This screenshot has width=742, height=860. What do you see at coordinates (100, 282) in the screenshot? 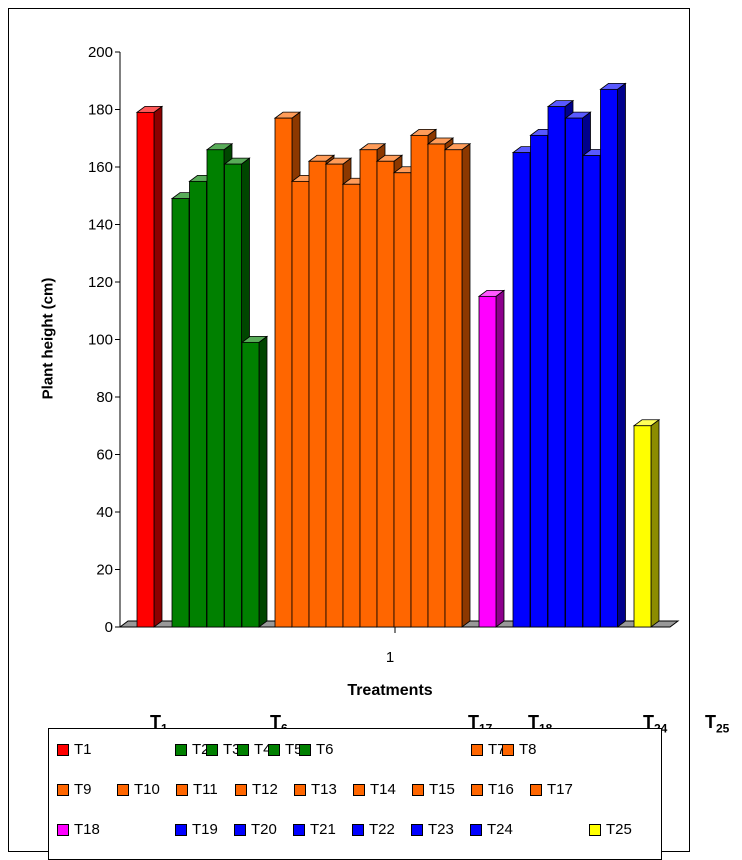
I see `y-tick-label: 120` at bounding box center [100, 282].